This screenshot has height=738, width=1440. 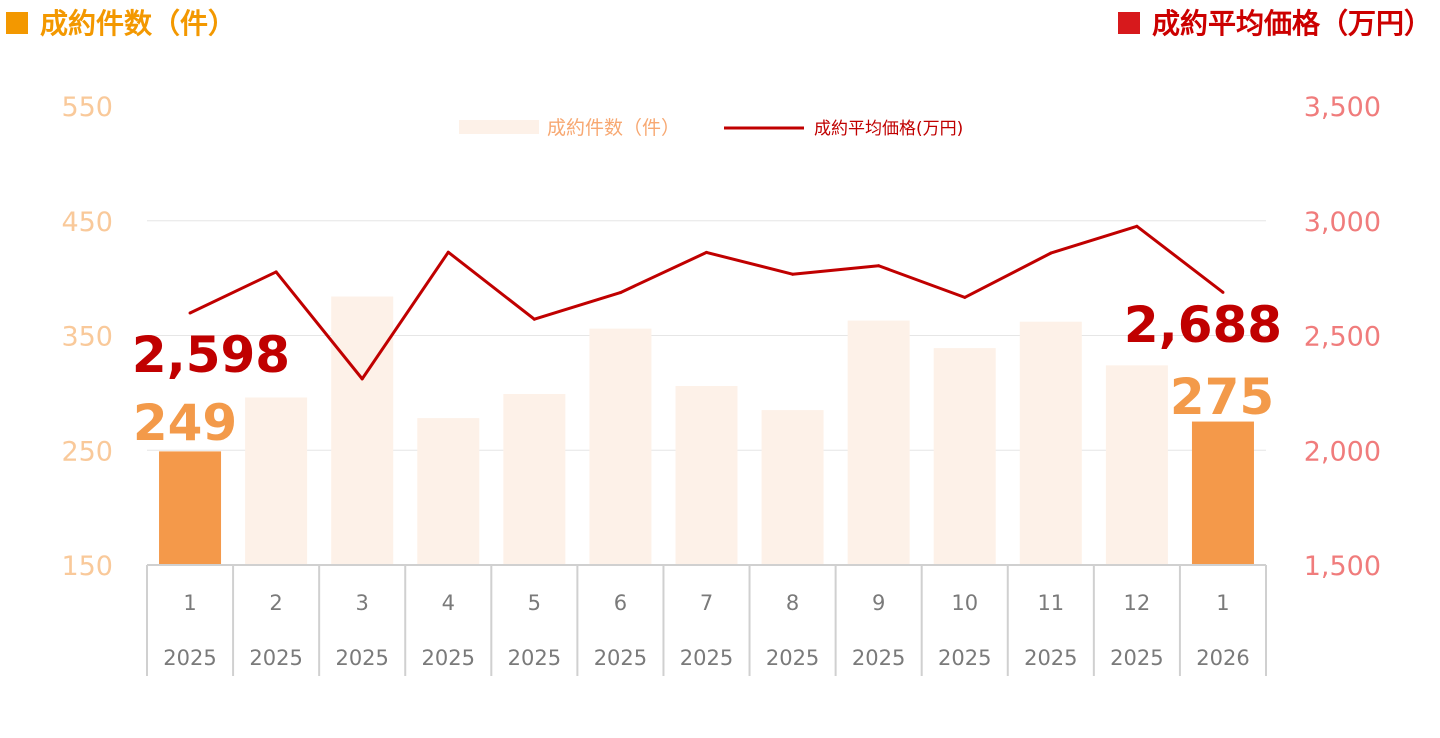 What do you see at coordinates (1222, 397) in the screenshot?
I see `last-count-label: 275` at bounding box center [1222, 397].